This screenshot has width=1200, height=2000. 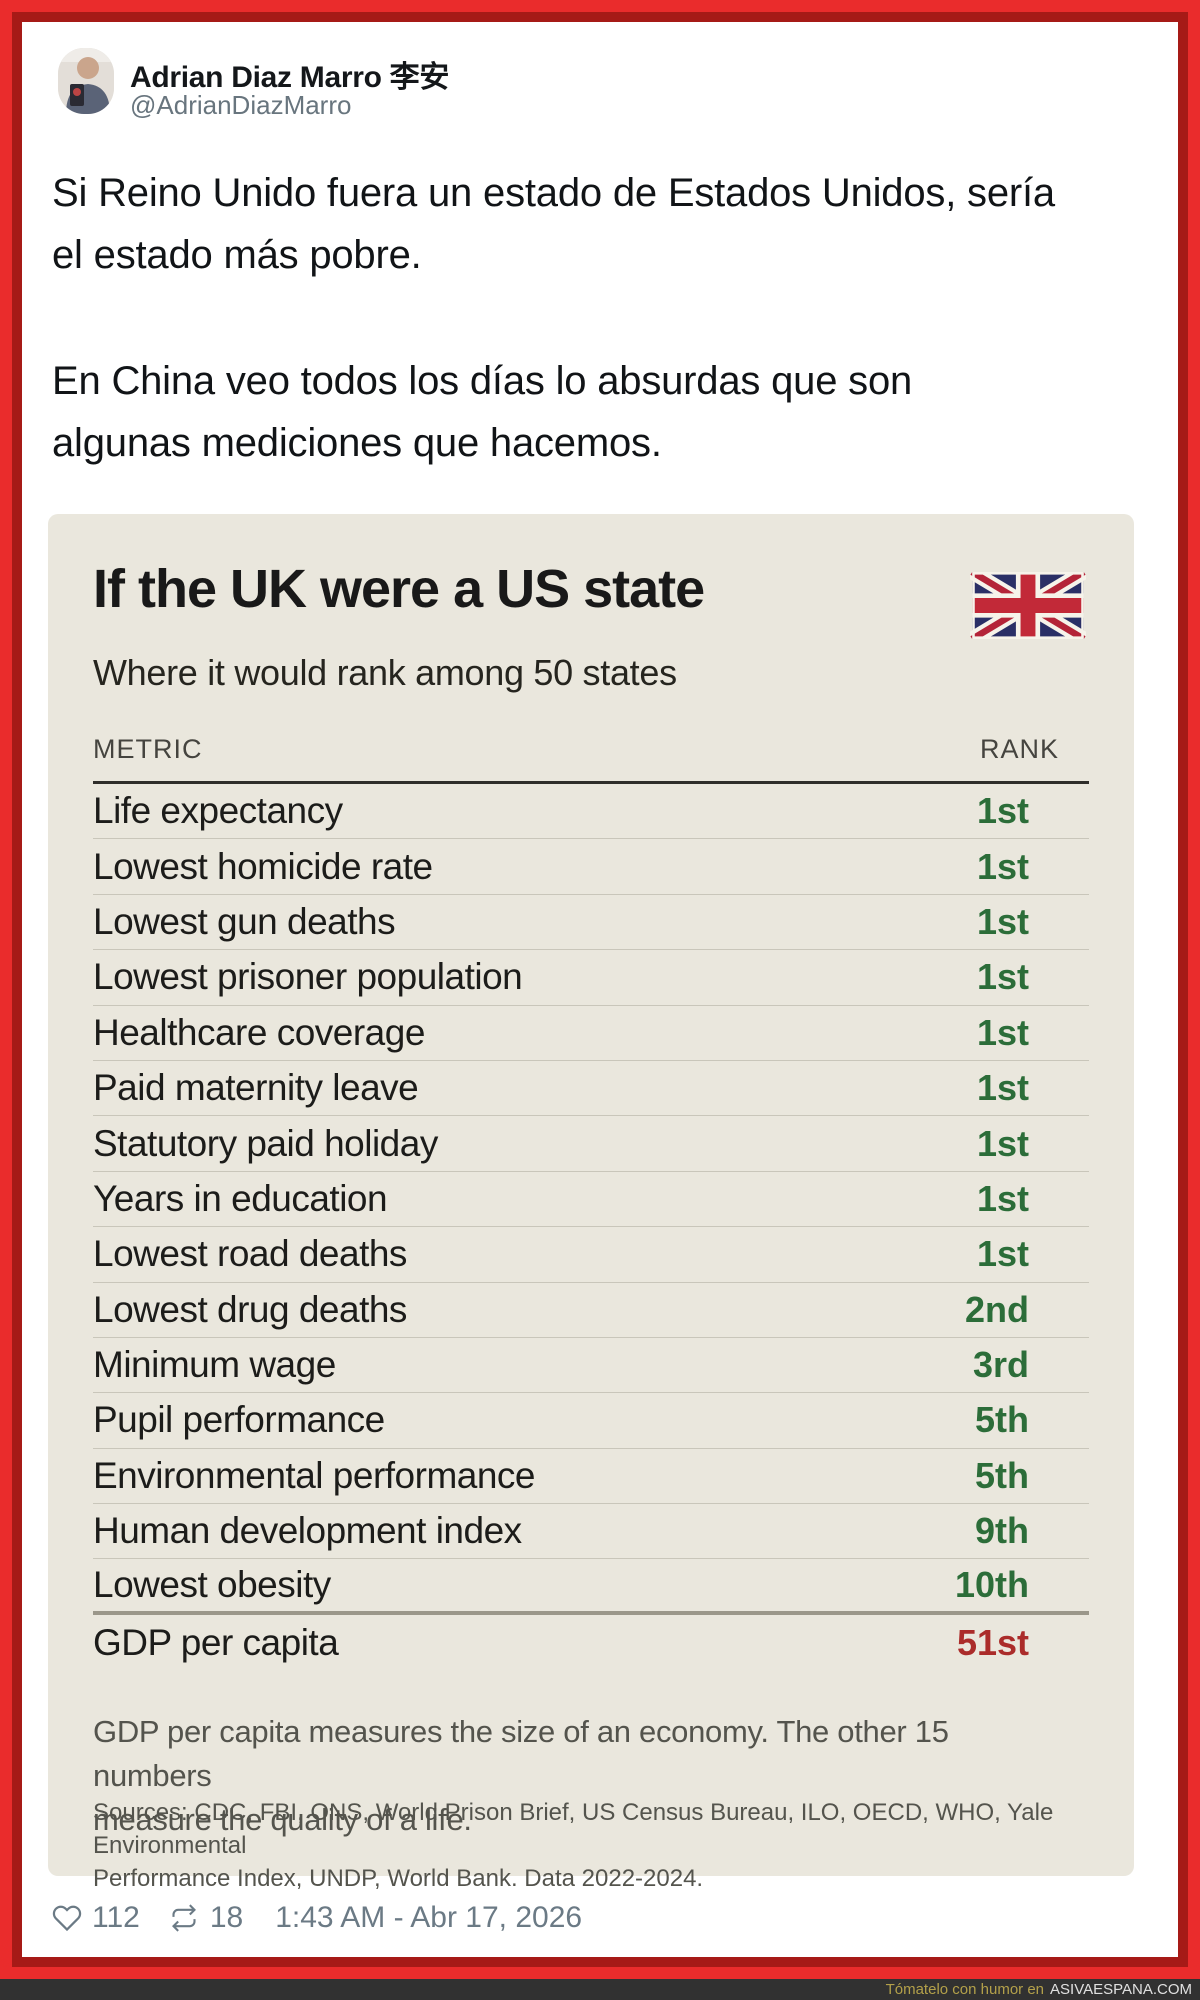 What do you see at coordinates (244, 921) in the screenshot?
I see `metric-label: Lowest gun deaths` at bounding box center [244, 921].